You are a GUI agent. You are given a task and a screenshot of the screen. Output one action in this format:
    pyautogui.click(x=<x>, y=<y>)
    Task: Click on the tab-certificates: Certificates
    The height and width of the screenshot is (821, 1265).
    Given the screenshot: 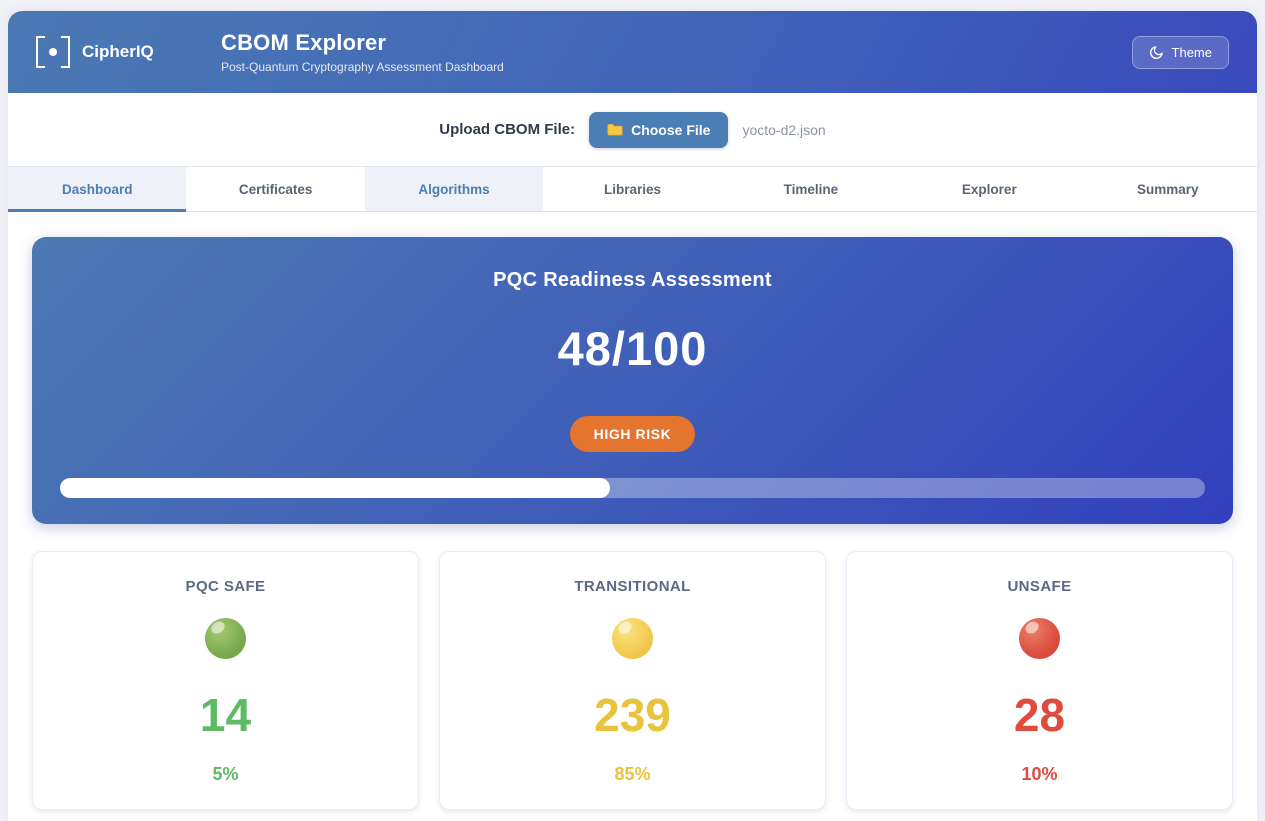 What is the action you would take?
    pyautogui.click(x=275, y=189)
    